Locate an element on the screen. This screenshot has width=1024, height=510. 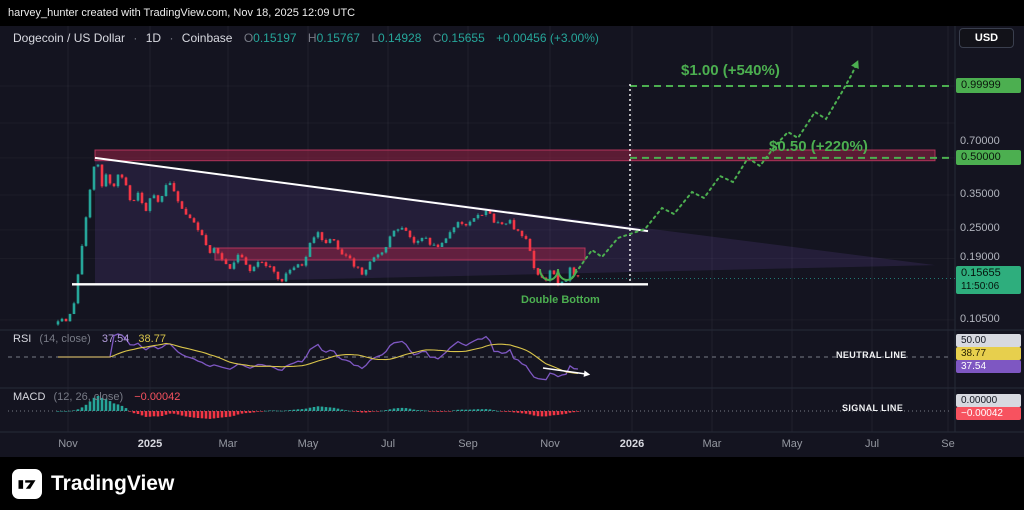
price-level-badge: 0.99999 is located at coordinates (988, 85).